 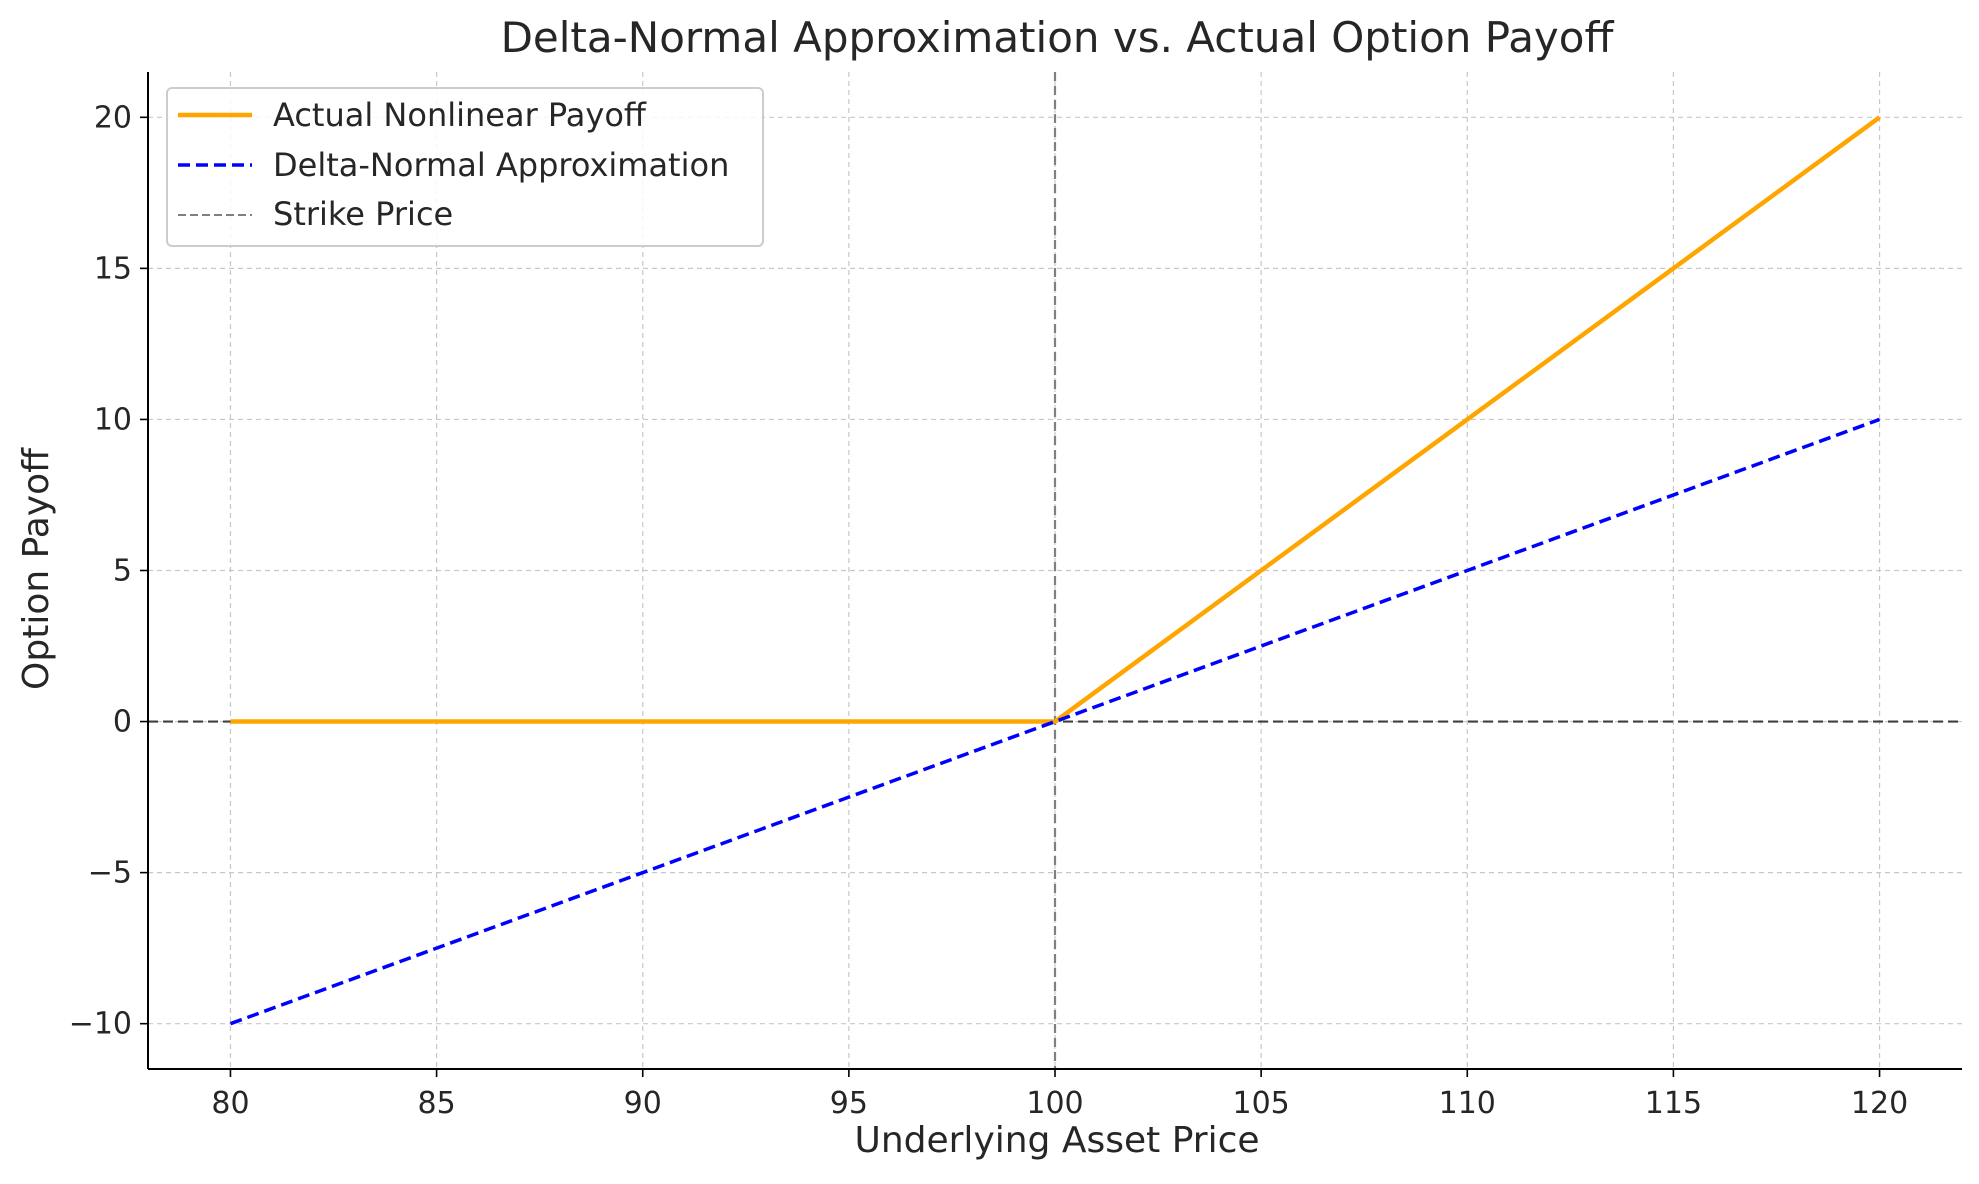 I want to click on x-tick-label: 120, so click(x=1879, y=1103).